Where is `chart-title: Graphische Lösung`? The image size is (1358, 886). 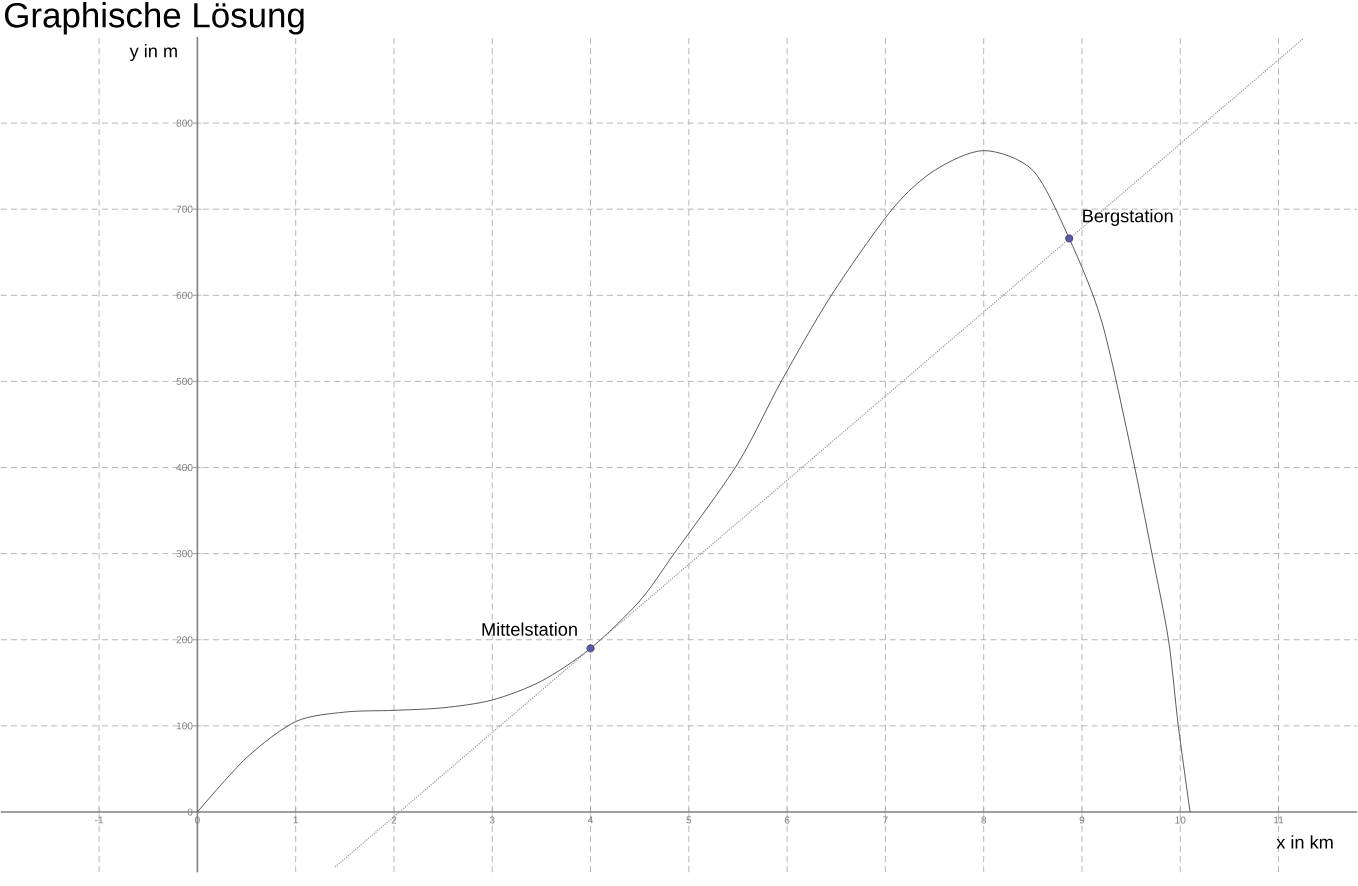
chart-title: Graphische Lösung is located at coordinates (154, 18).